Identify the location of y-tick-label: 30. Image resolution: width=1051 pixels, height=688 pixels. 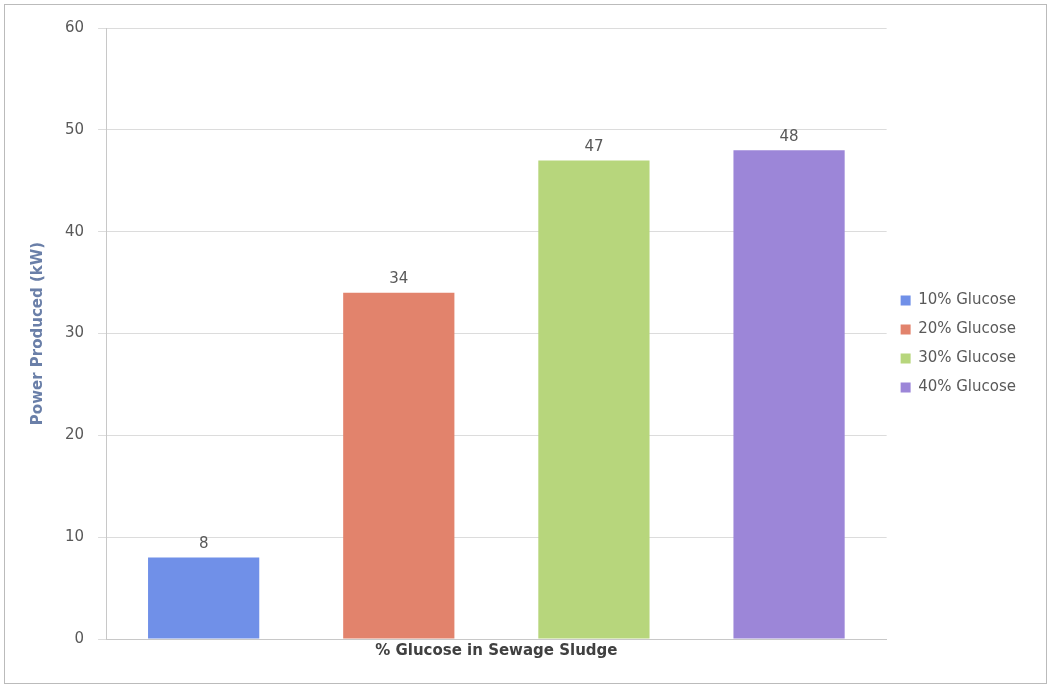
(74, 332).